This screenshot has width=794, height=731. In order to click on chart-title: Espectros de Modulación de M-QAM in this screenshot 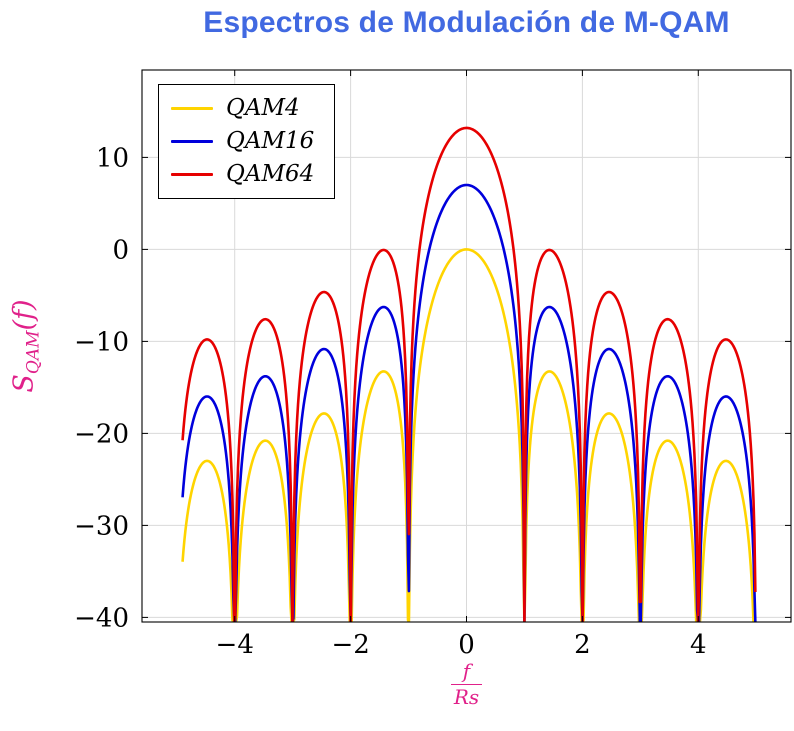, I will do `click(466, 22)`.